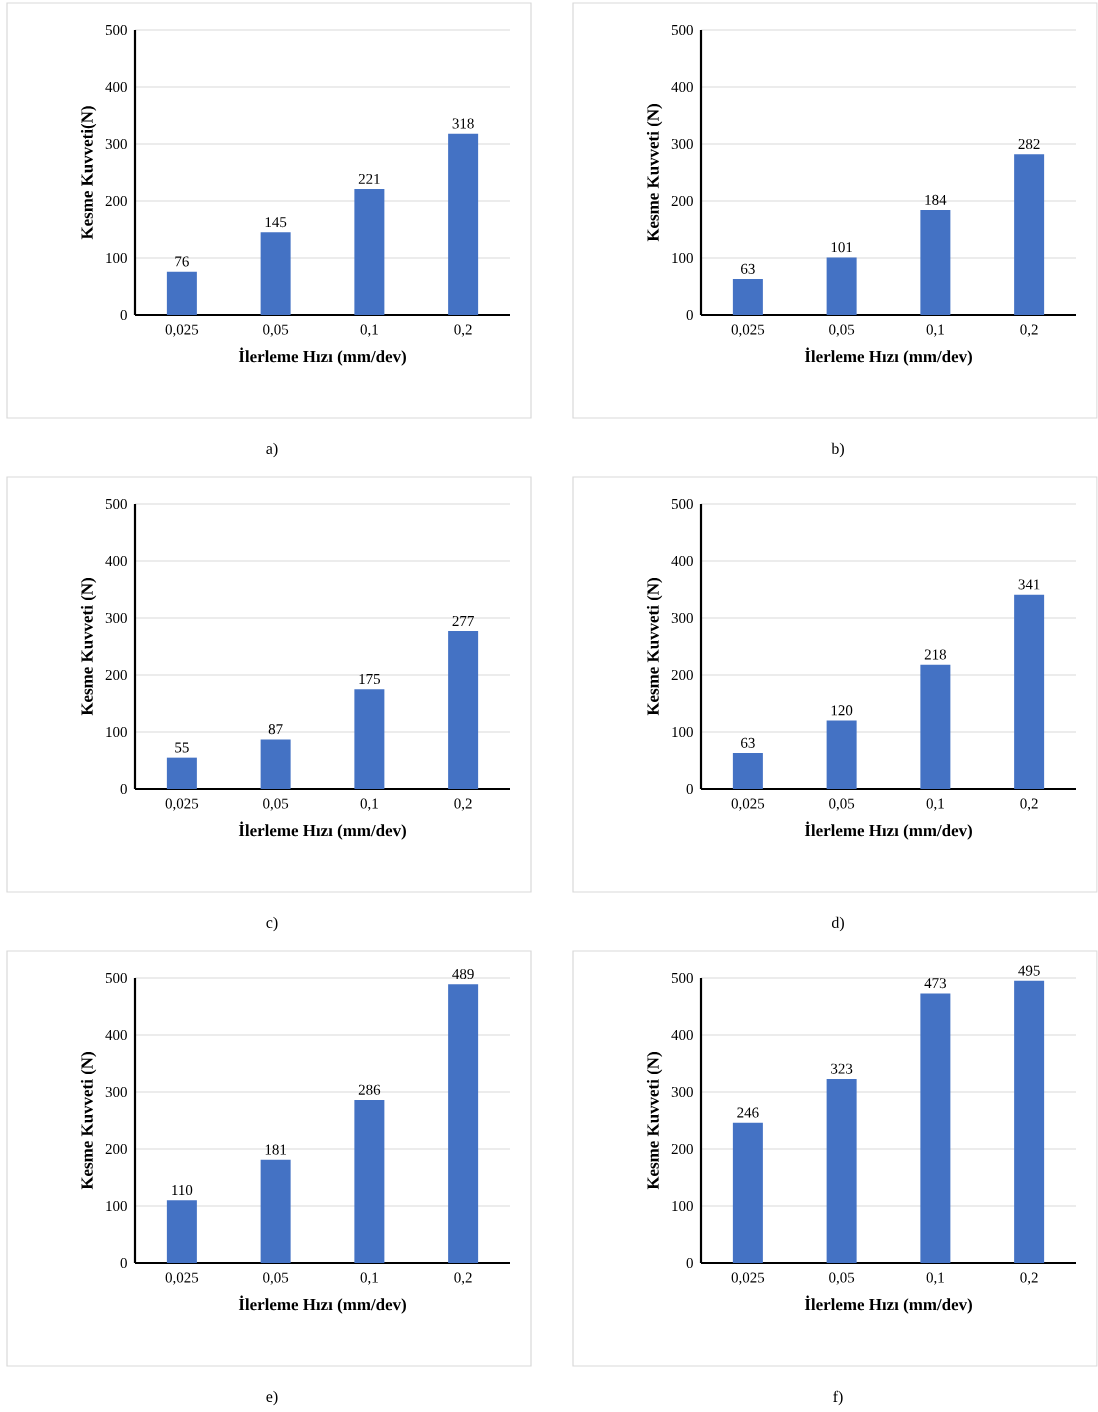  I want to click on data-label: 175, so click(370, 679).